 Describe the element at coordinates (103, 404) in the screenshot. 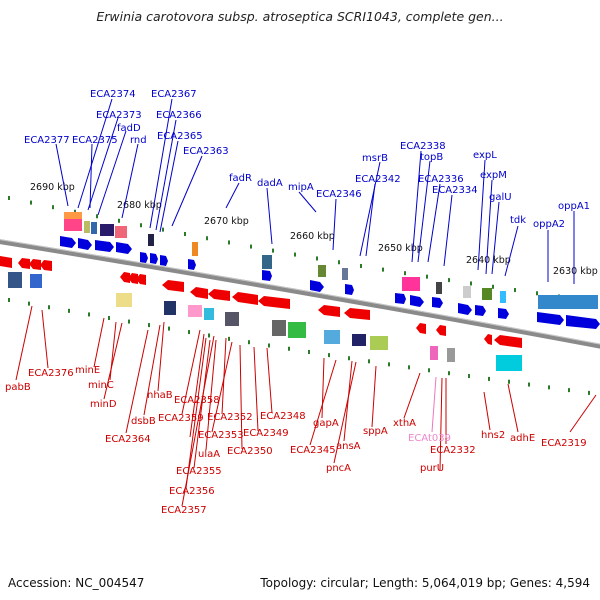

I see `gene-label-minD: minD` at that location.